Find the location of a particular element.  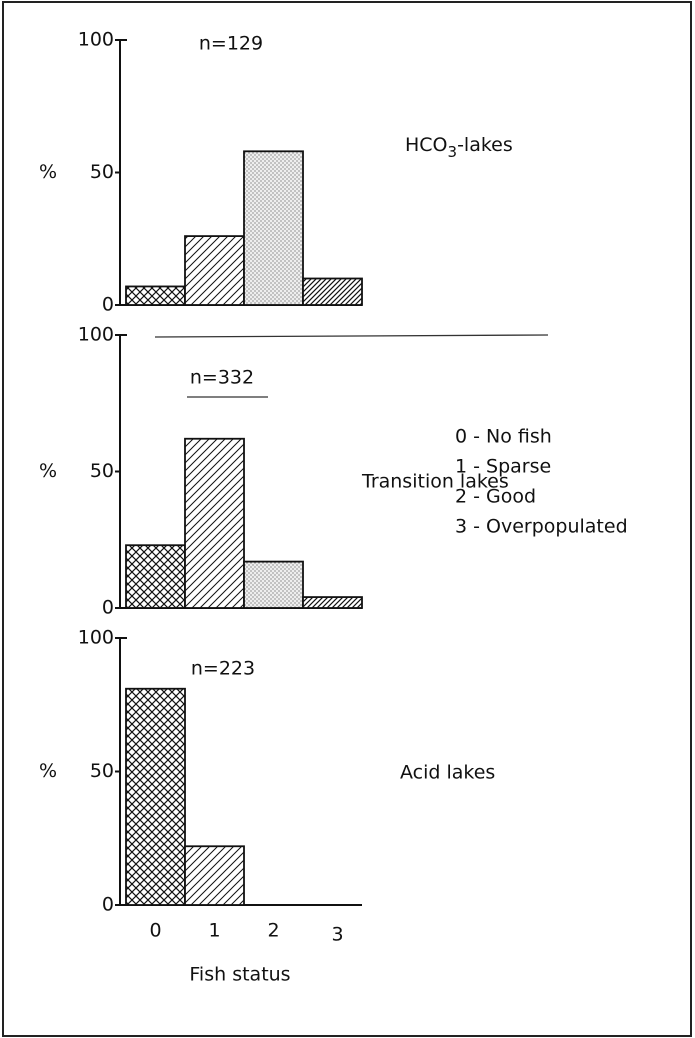

x-tick-label: 2 is located at coordinates (273, 931).